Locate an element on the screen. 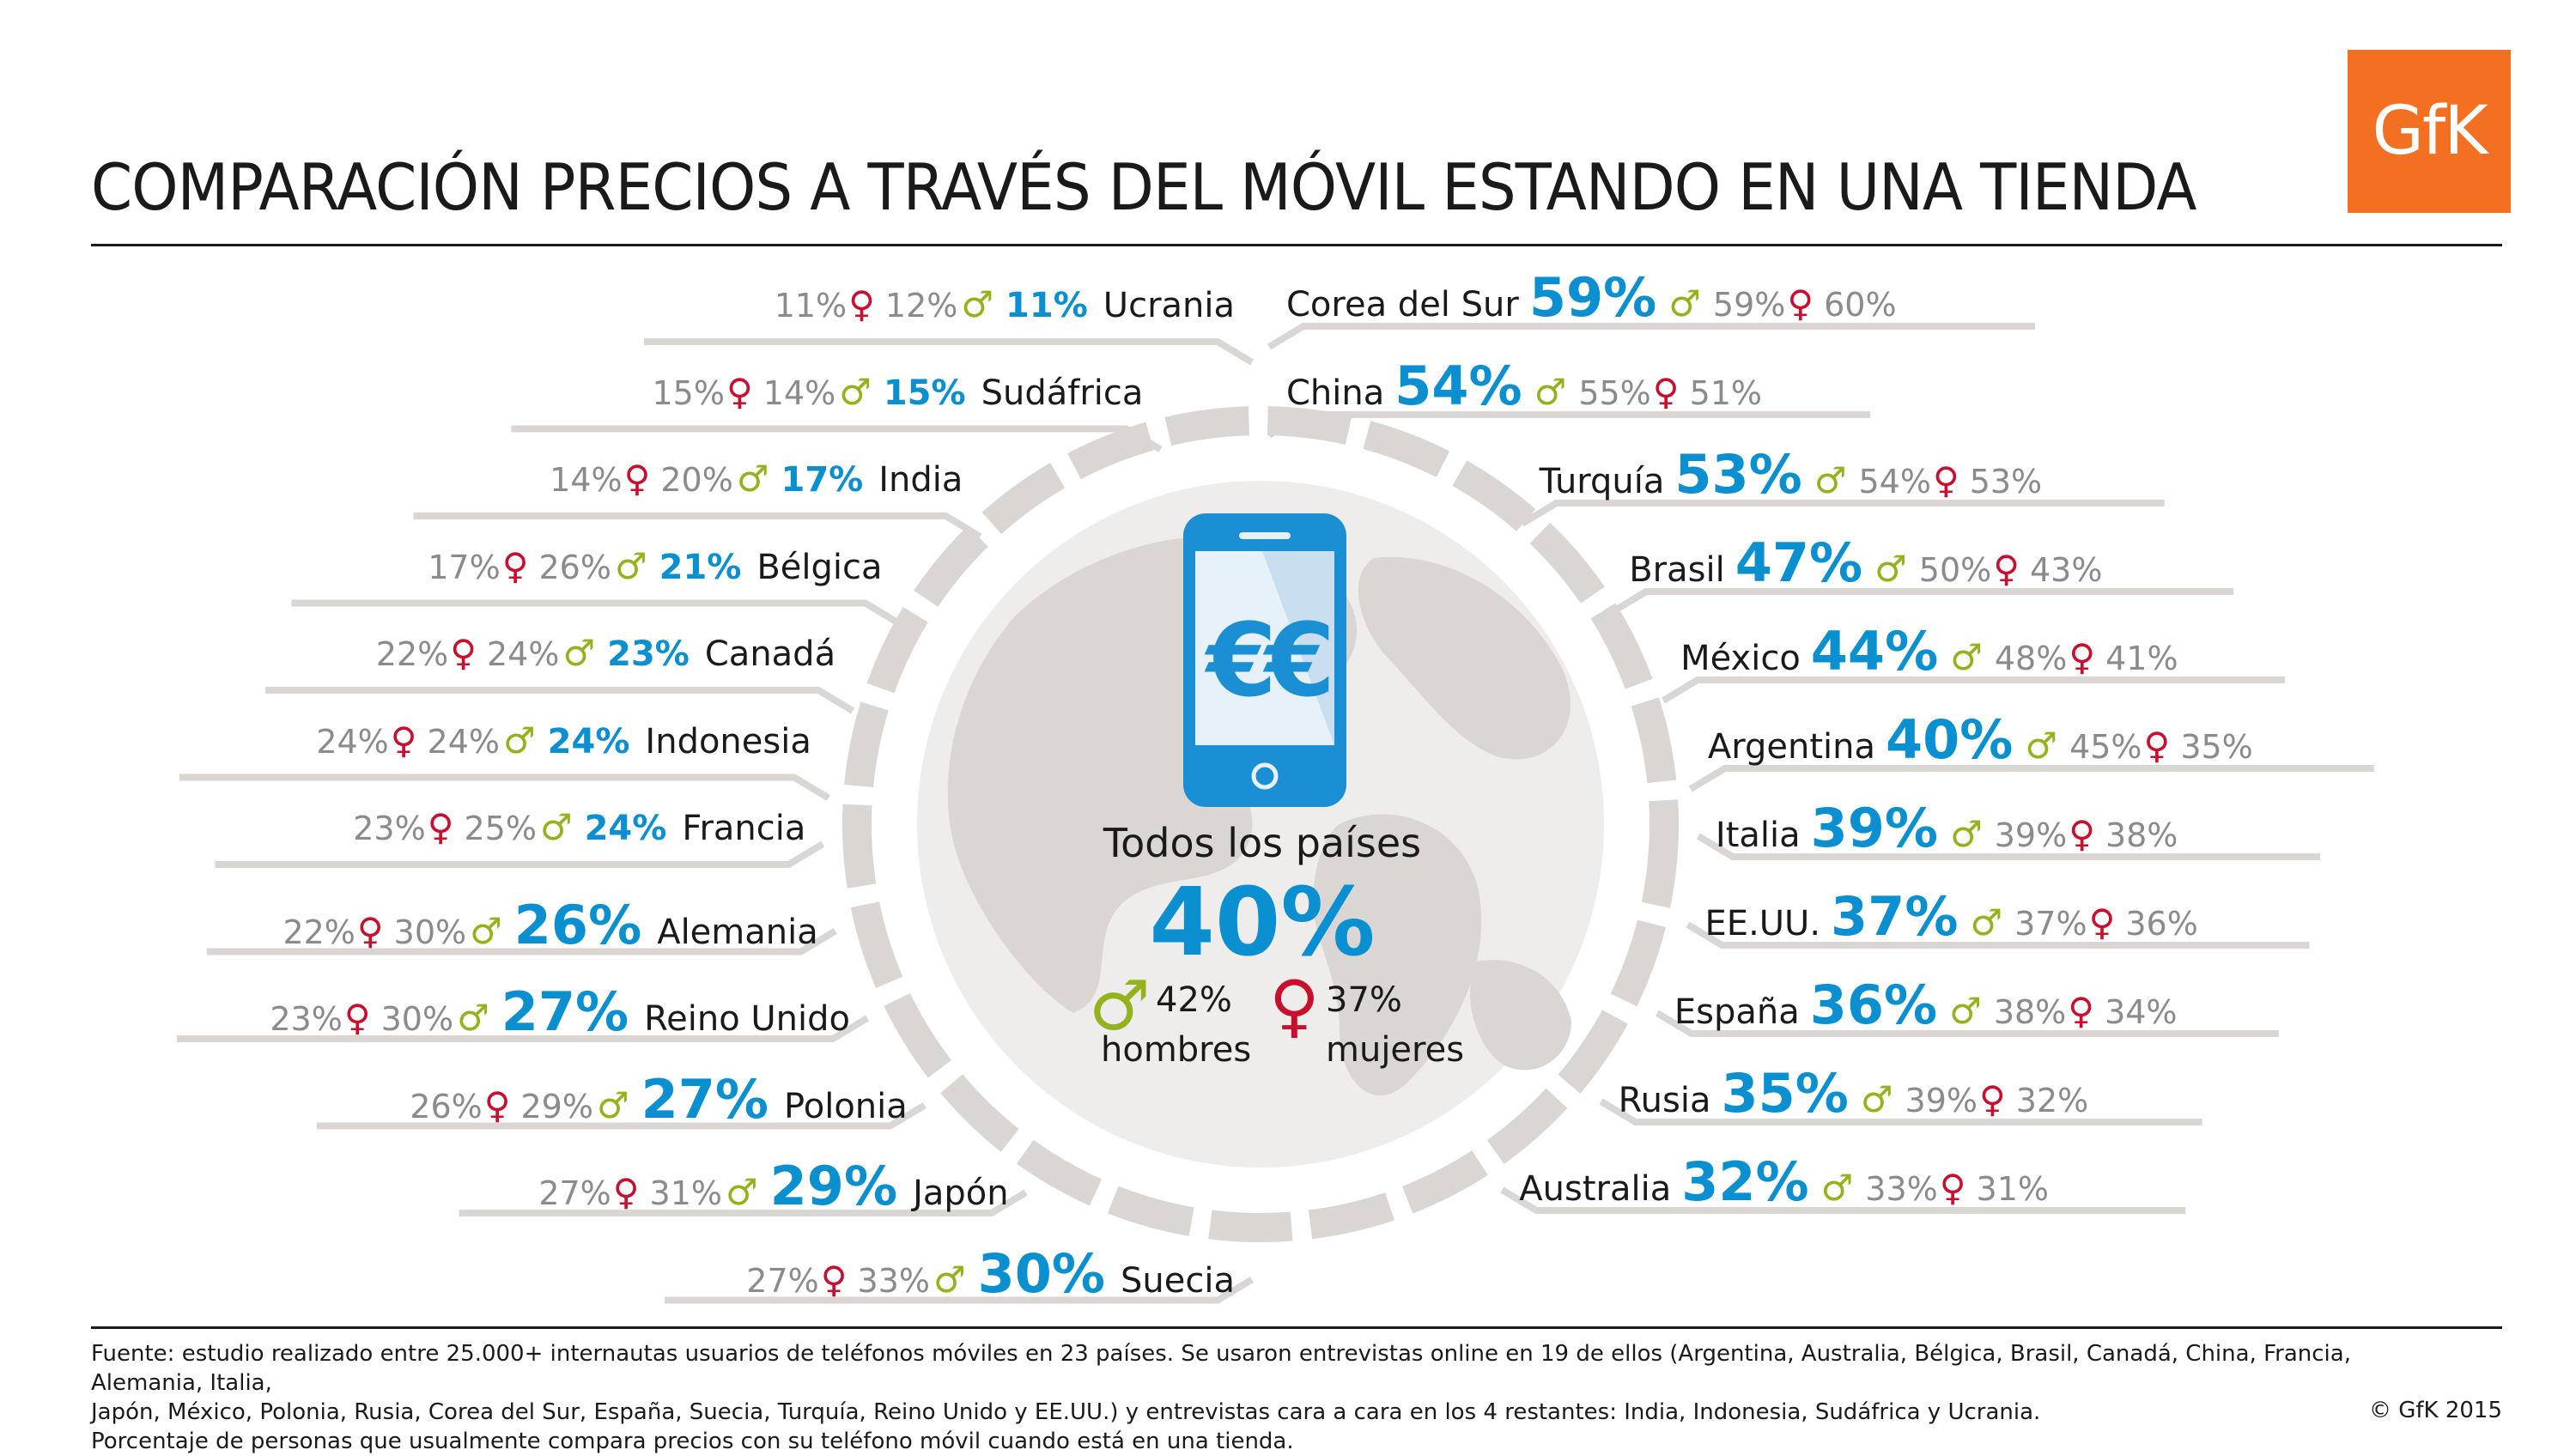 This screenshot has height=1456, width=2576. country-row: 17% ♀ 26% ♂ 21% Bélgica is located at coordinates (655, 571).